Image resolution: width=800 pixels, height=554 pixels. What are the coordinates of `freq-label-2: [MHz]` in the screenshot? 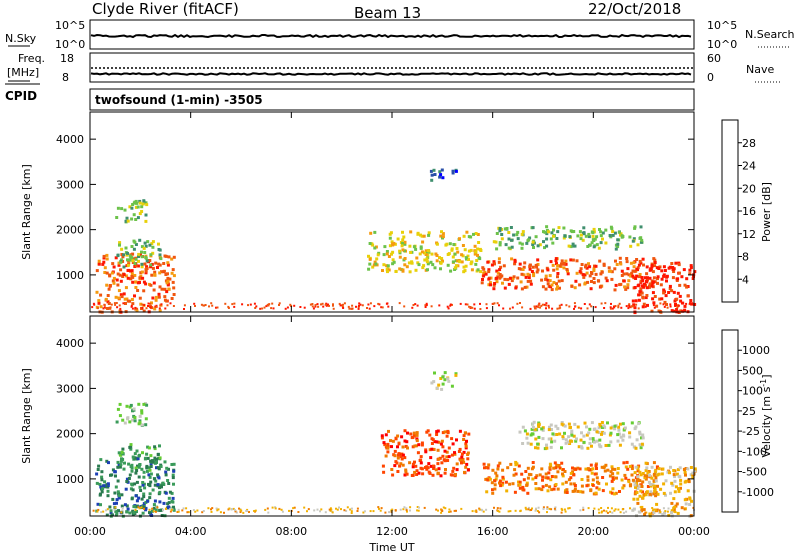 It's located at (23, 72).